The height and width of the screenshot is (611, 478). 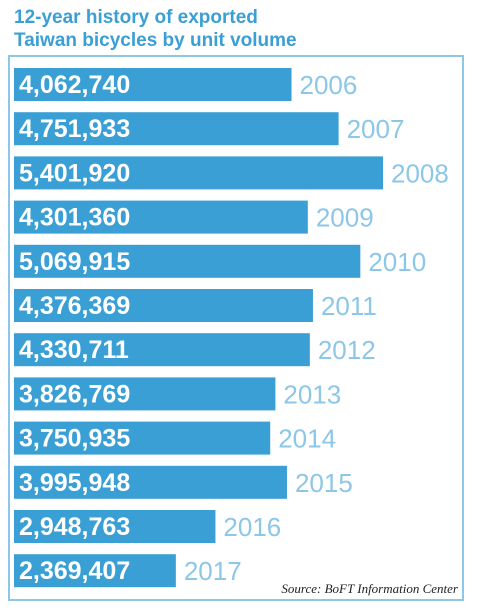 What do you see at coordinates (162, 350) in the screenshot?
I see `bar-2012` at bounding box center [162, 350].